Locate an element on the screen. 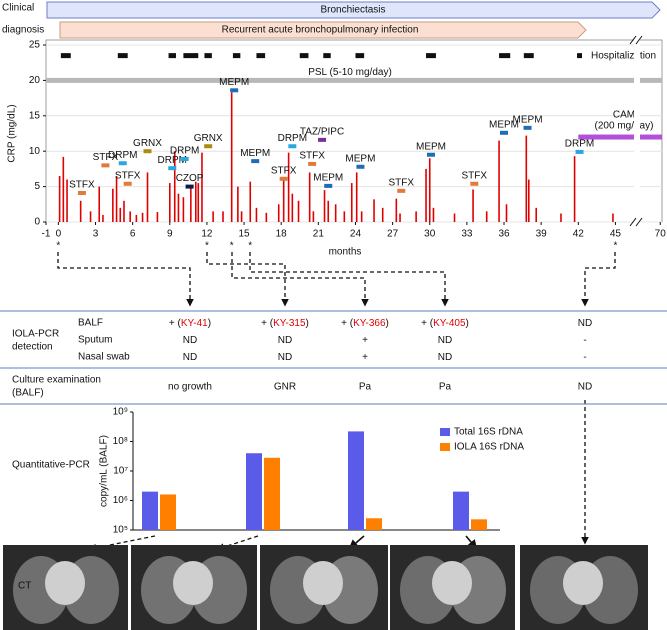 This screenshot has width=667, height=630. ct-label: CT is located at coordinates (24, 586).